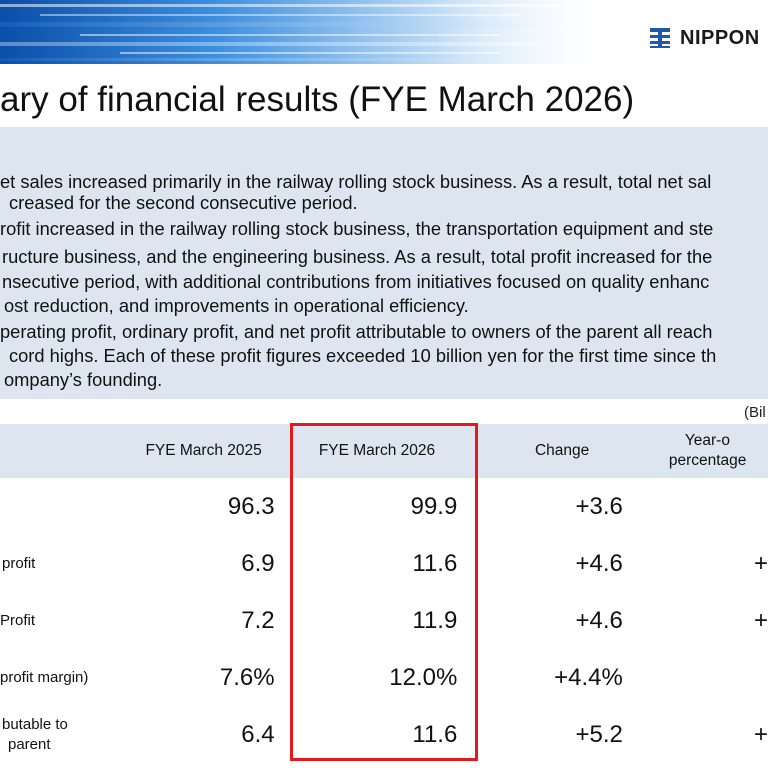  I want to click on cell-change: +5.2, so click(599, 734).